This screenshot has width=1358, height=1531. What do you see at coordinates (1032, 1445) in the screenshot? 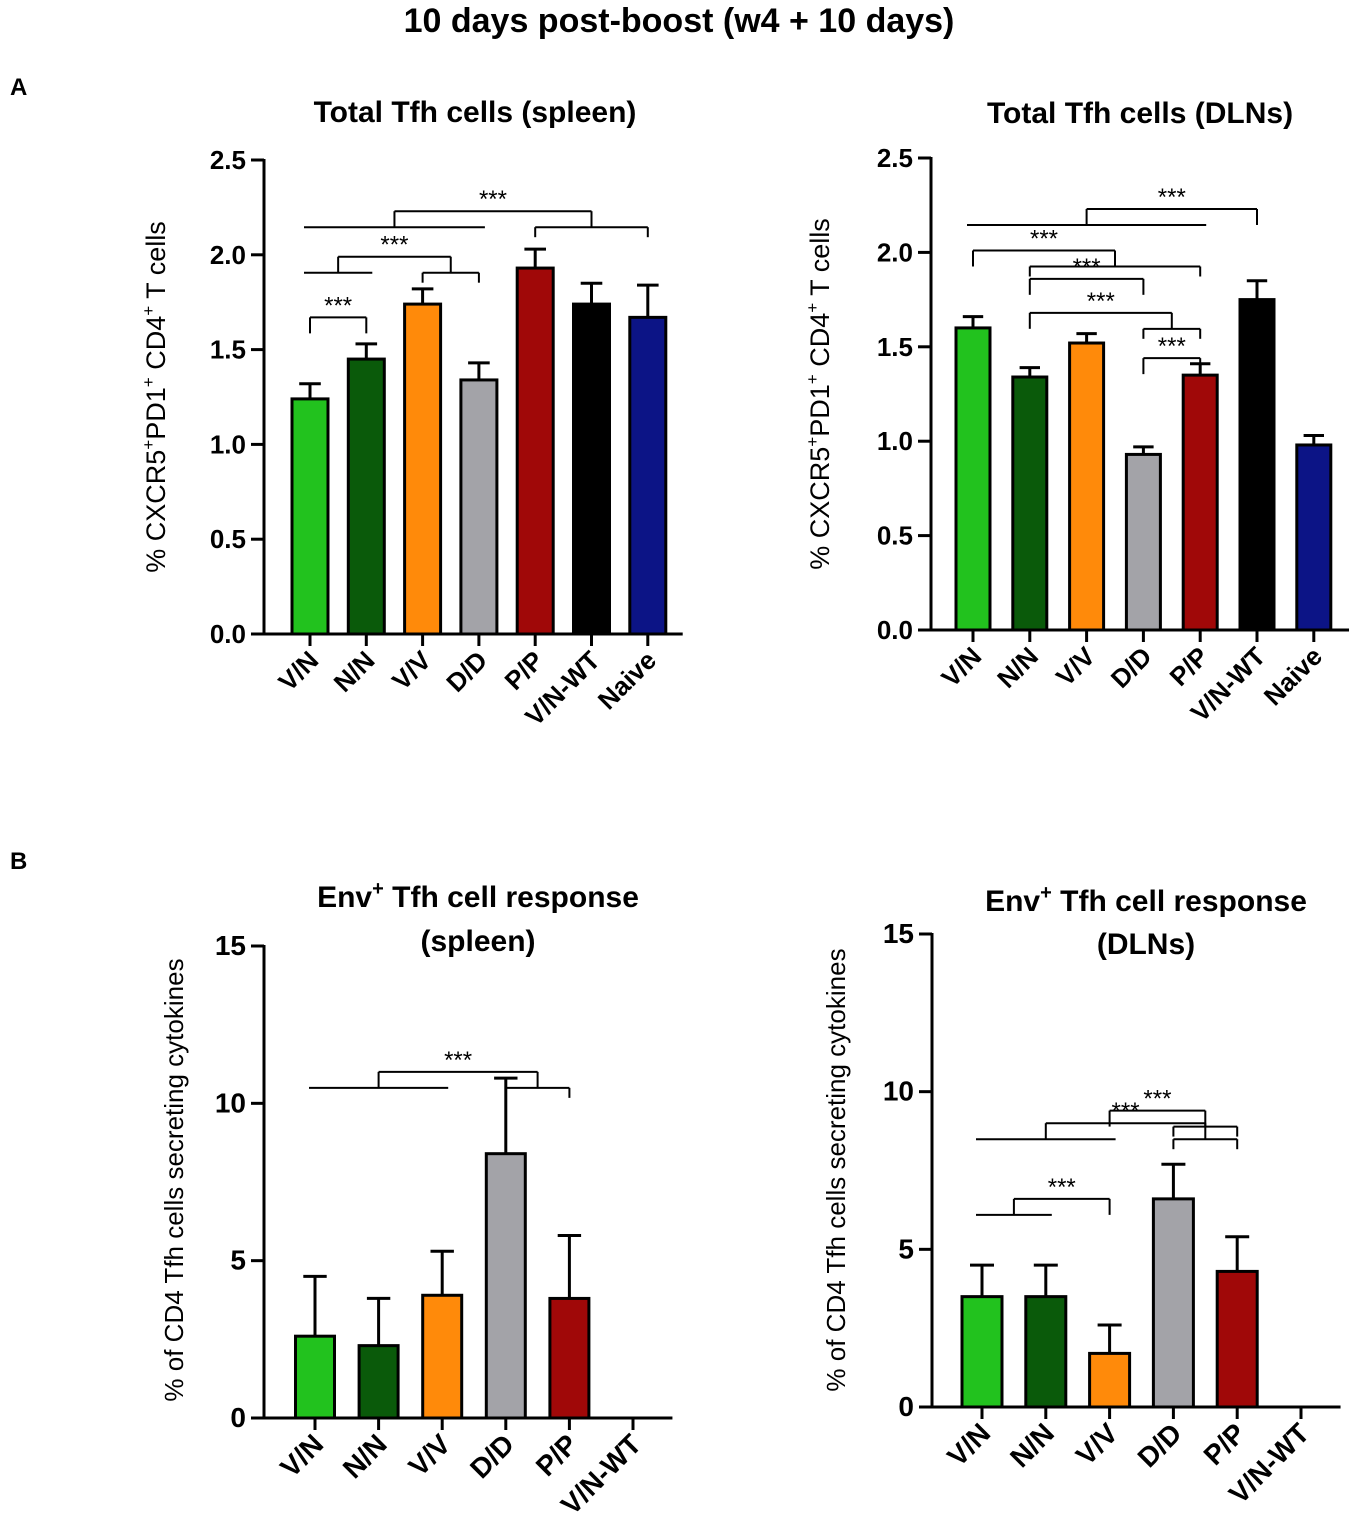
I see `x-tick-label: N/N` at bounding box center [1032, 1445].